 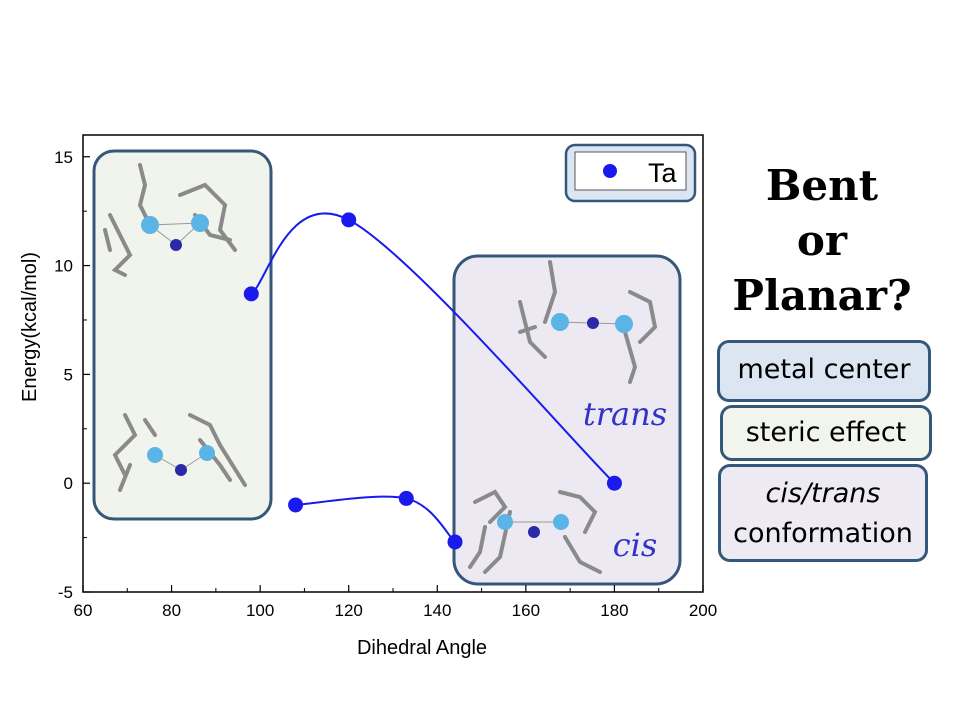 I want to click on bent-structures-panel, so click(x=182, y=335).